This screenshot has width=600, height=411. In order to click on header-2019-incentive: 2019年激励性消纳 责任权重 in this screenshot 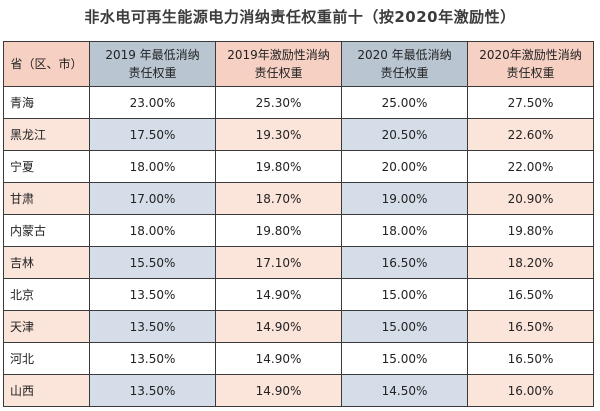, I will do `click(278, 64)`.